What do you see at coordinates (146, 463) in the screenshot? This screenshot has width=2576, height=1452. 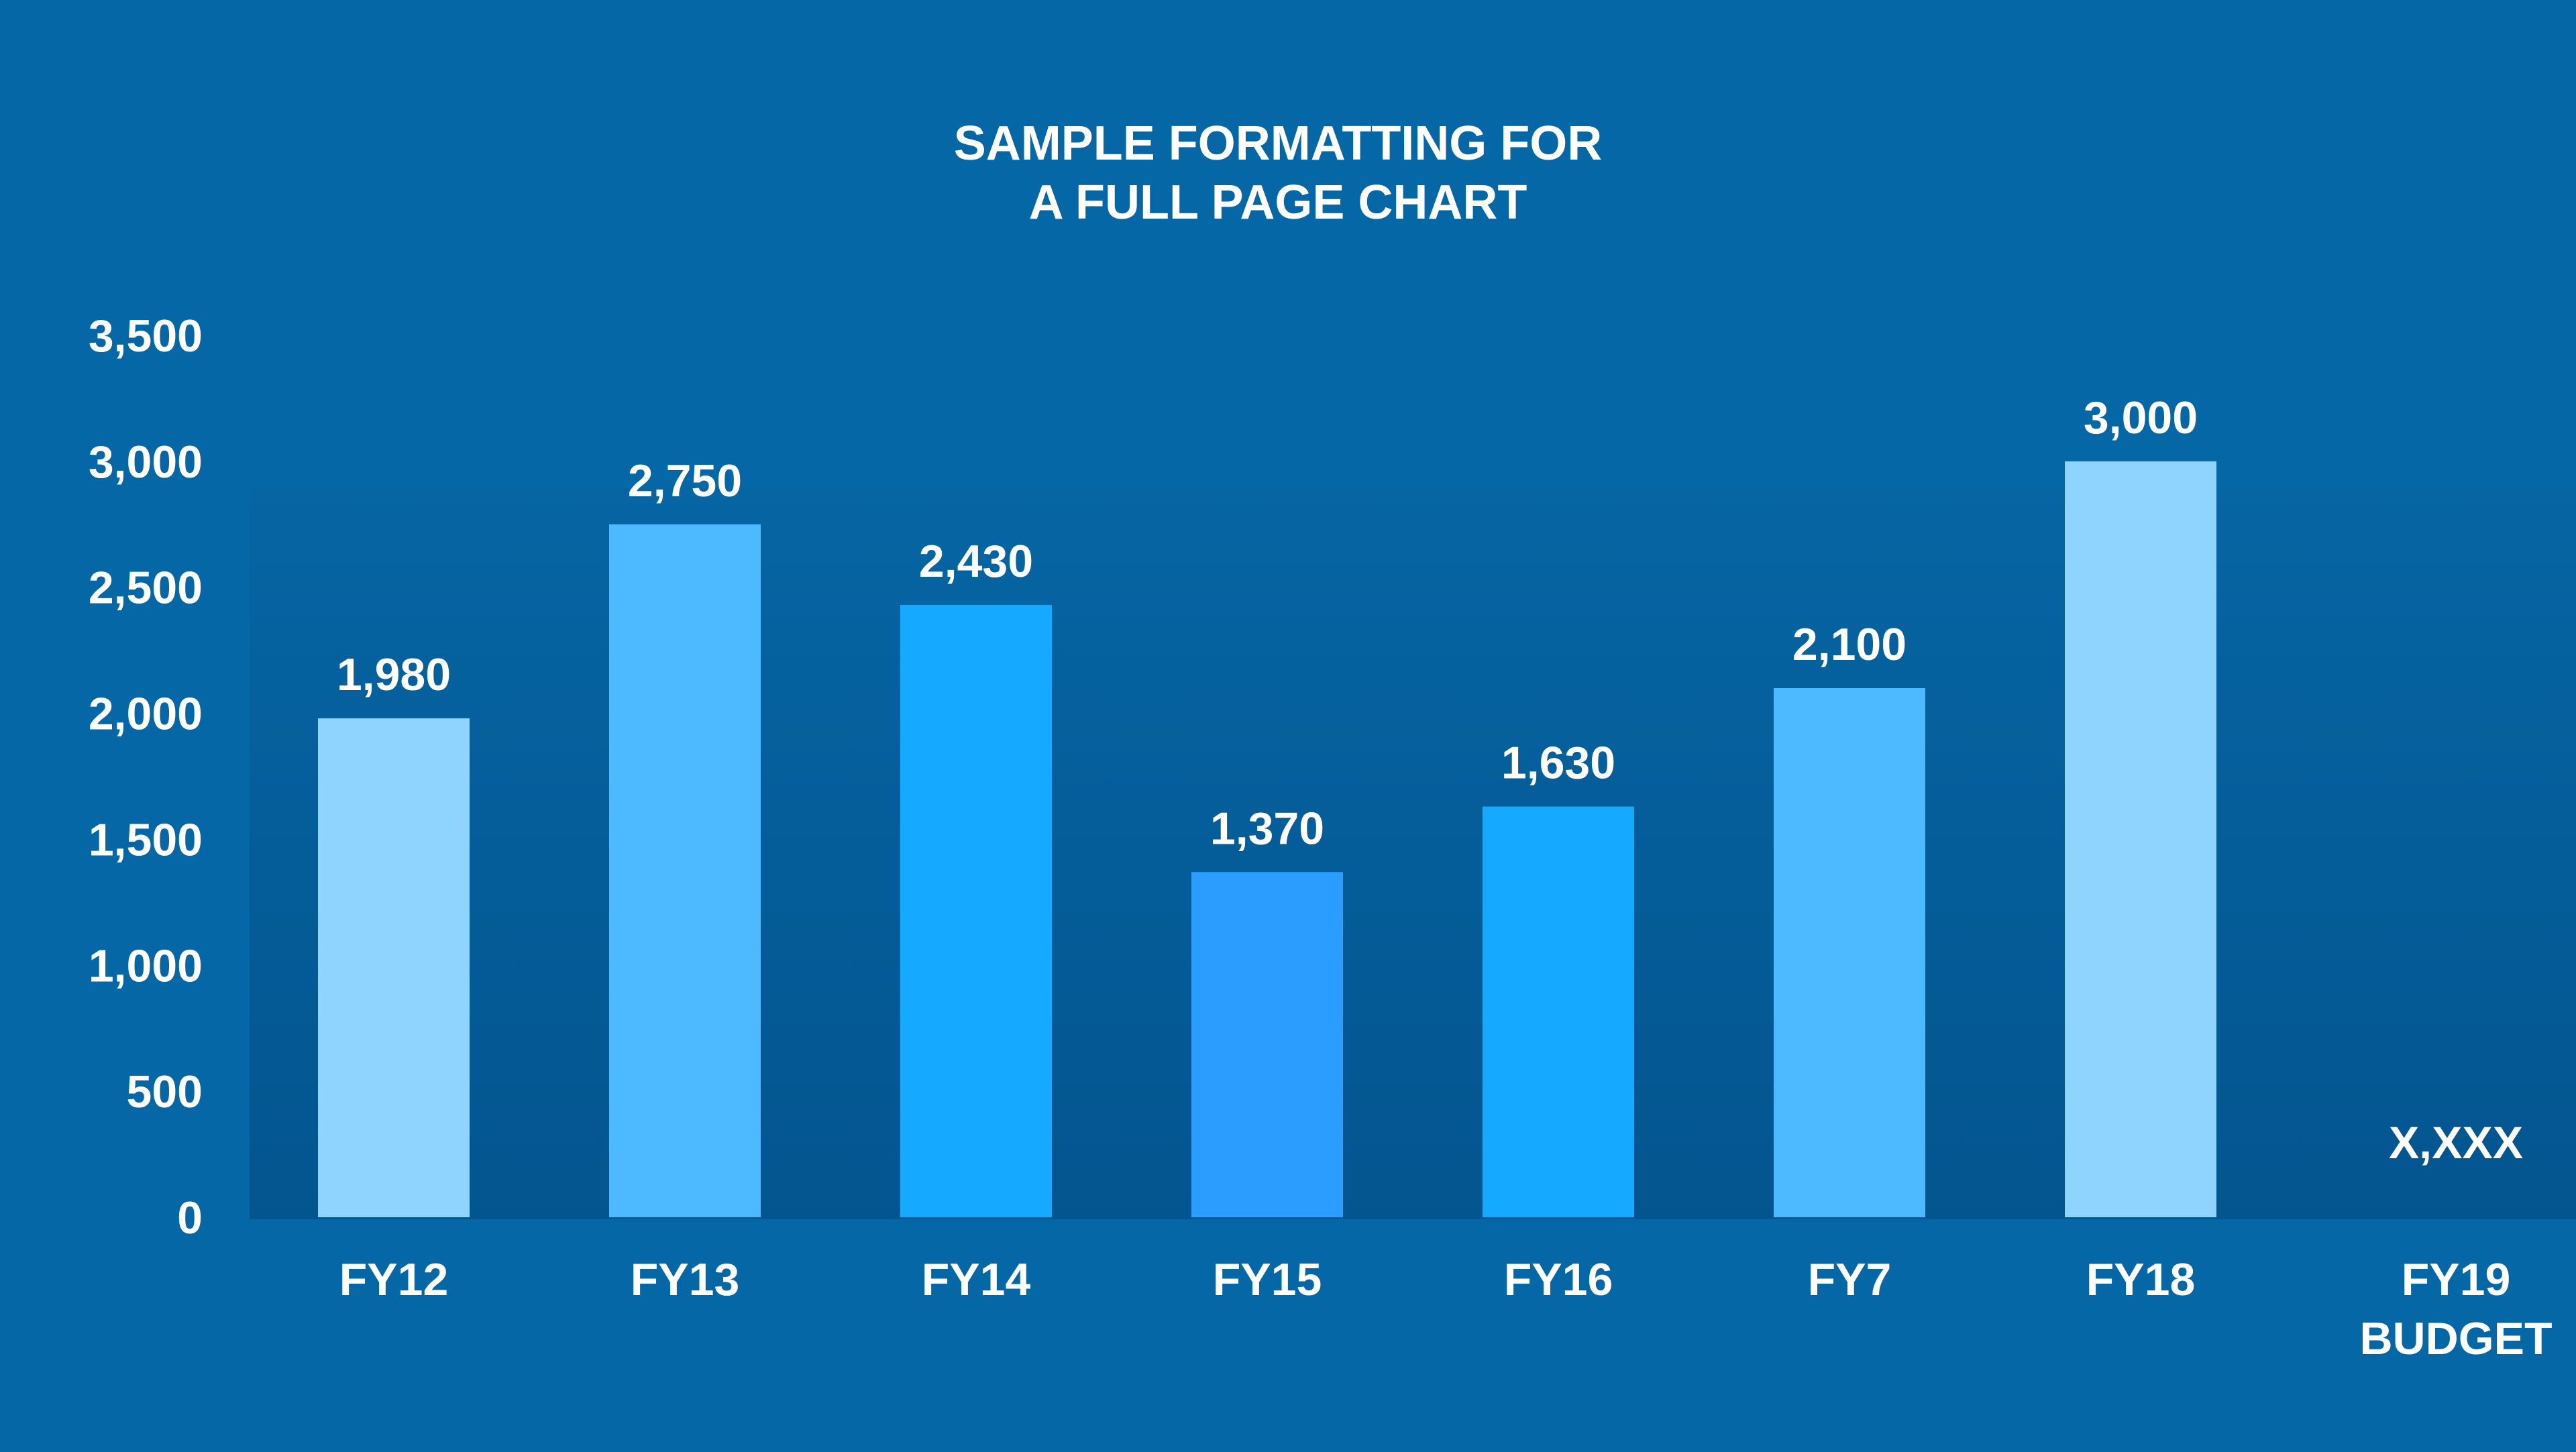 I see `y-tick-label: 3,000` at bounding box center [146, 463].